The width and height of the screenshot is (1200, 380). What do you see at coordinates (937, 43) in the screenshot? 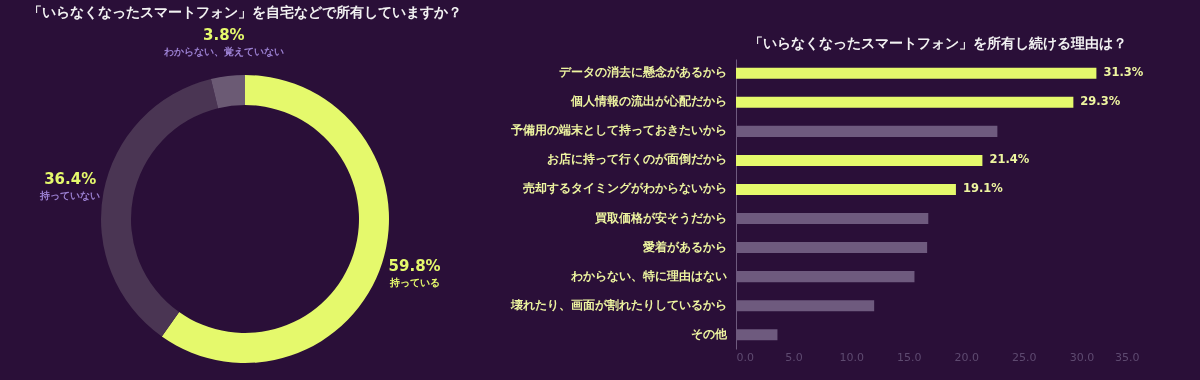
I see `chart-title: 「いらなくなったスマートフォン」を所有し続ける理由は？` at bounding box center [937, 43].